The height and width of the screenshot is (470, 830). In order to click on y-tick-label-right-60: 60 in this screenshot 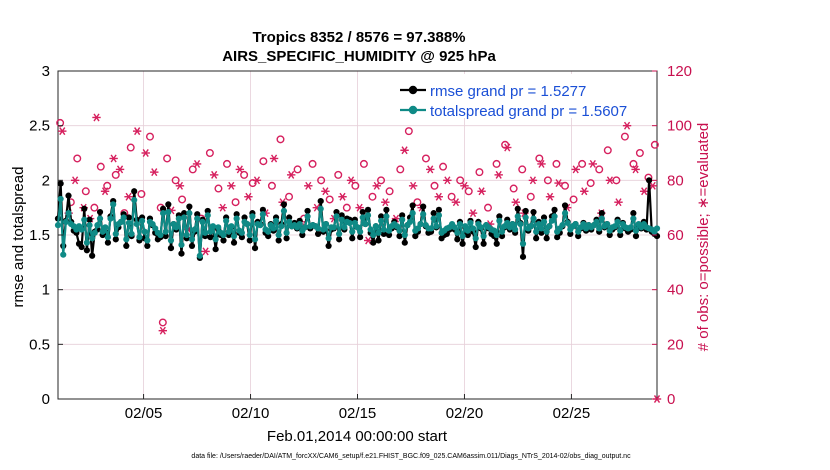, I will do `click(675, 235)`.